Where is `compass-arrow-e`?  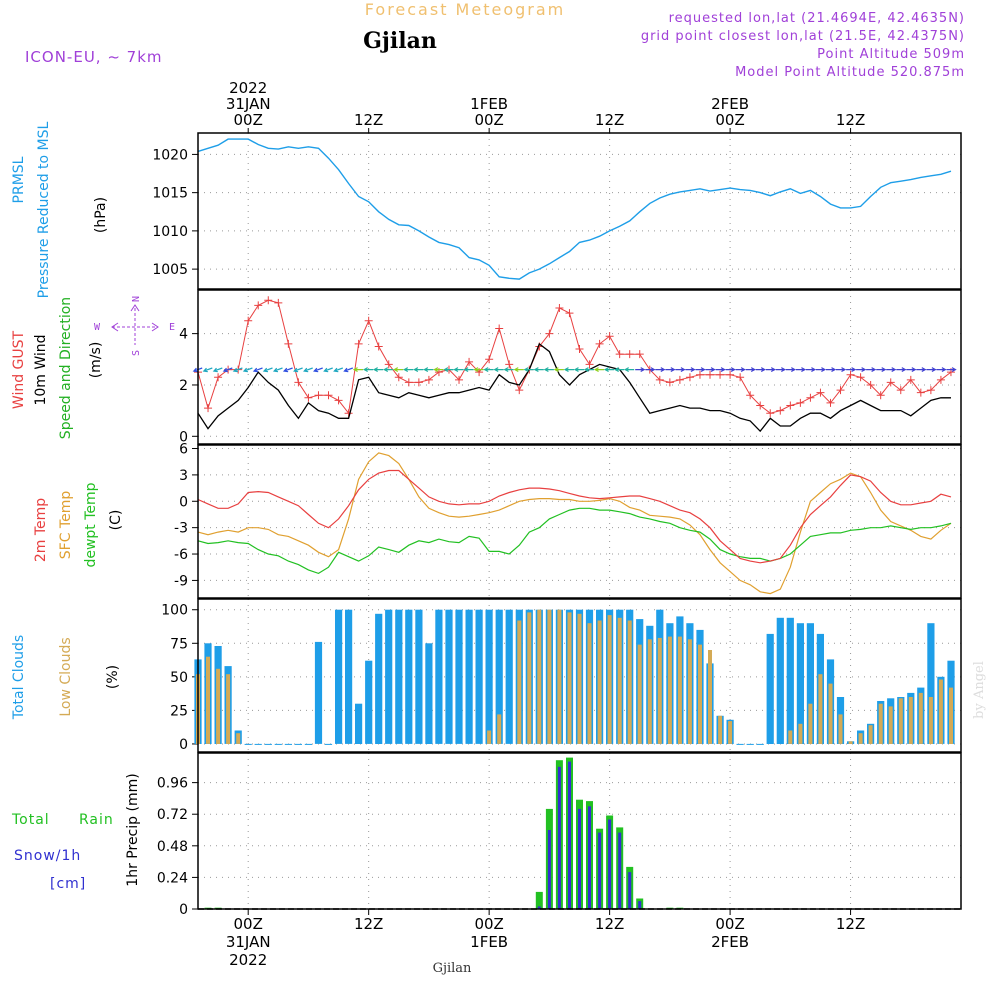 compass-arrow-e is located at coordinates (155, 327).